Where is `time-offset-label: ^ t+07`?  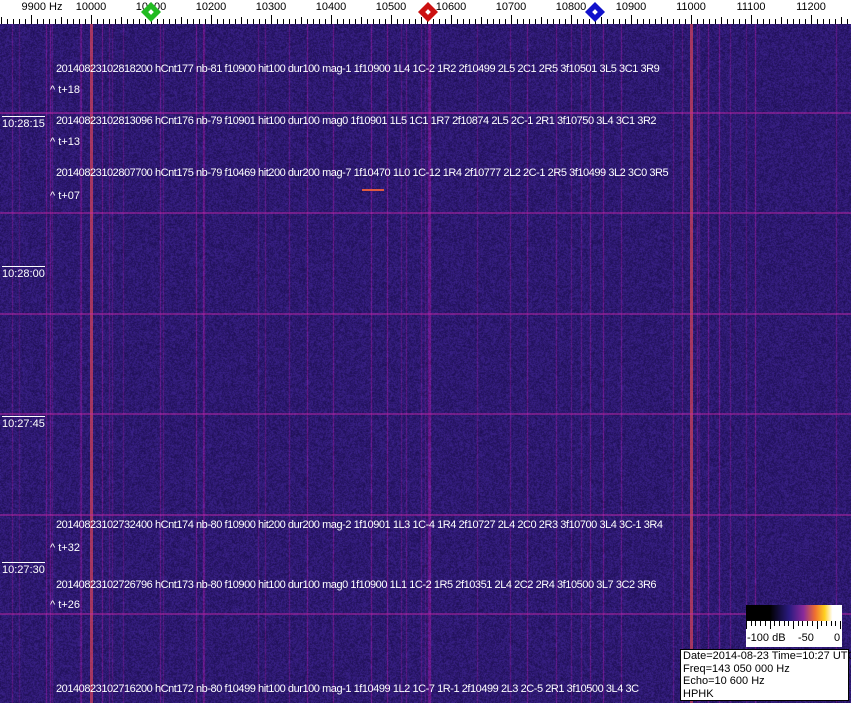
time-offset-label: ^ t+07 is located at coordinates (65, 196).